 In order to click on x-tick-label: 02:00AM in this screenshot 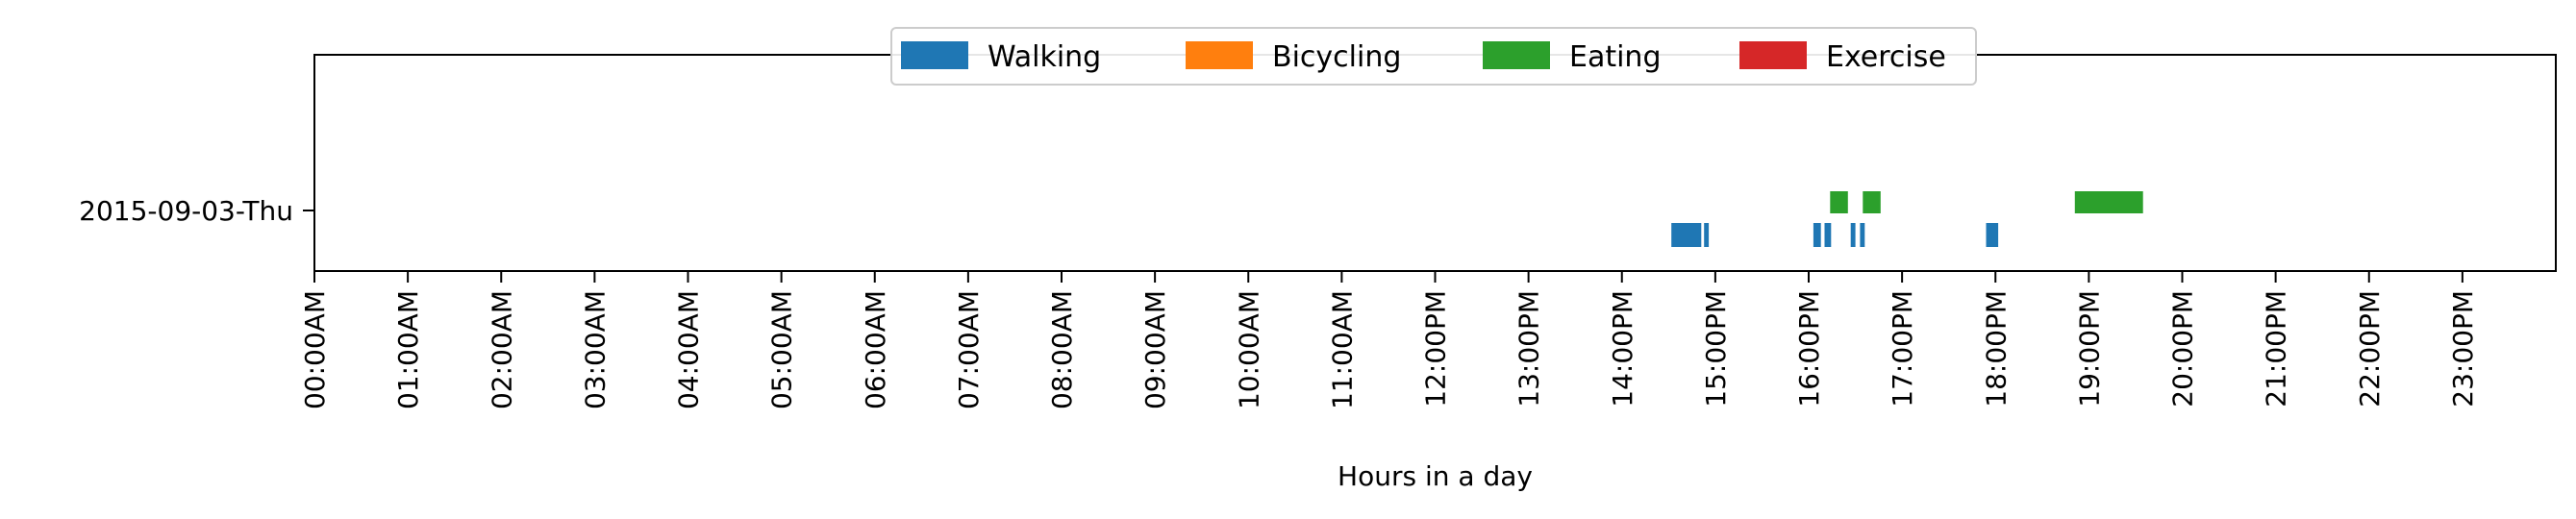, I will do `click(501, 349)`.